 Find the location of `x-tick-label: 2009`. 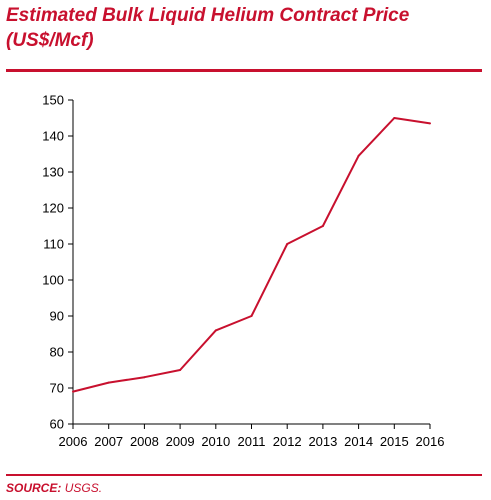

x-tick-label: 2009 is located at coordinates (180, 441).